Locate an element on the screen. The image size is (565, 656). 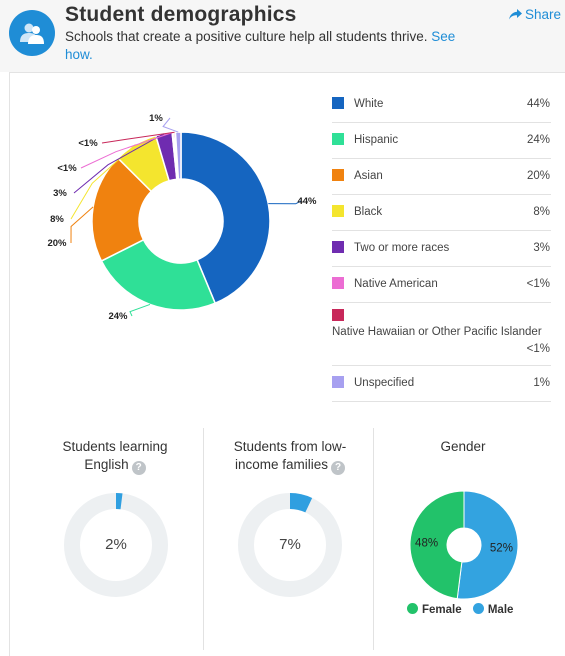
legend-item-two-or-more: Two or more races 3% is located at coordinates (441, 249).